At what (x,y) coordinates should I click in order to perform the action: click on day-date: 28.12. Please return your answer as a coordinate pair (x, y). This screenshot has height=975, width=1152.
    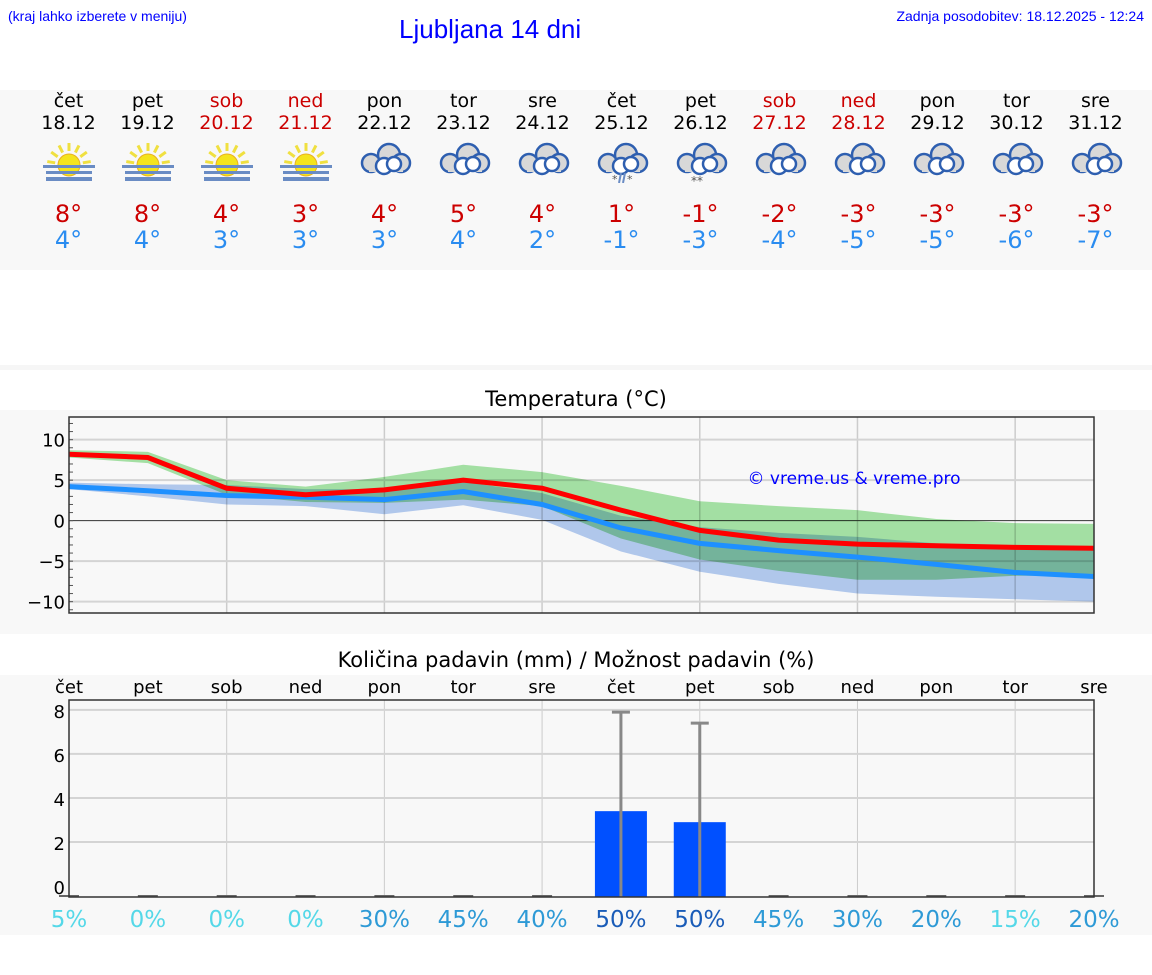
    Looking at the image, I should click on (858, 123).